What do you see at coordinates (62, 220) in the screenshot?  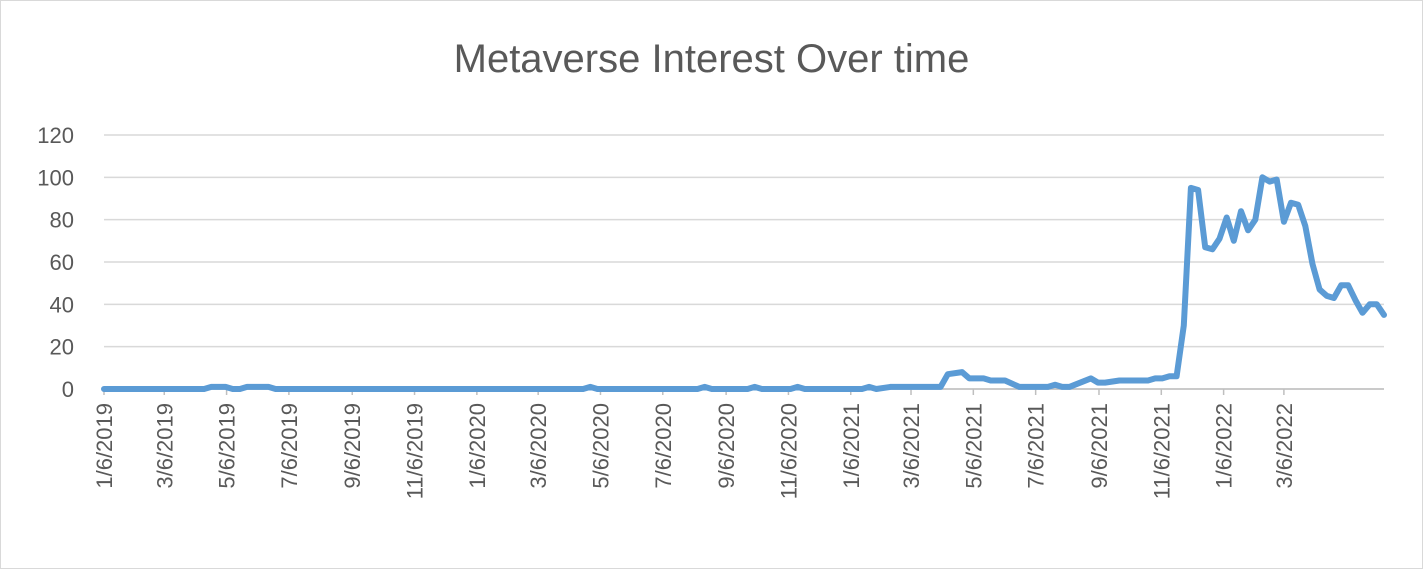 I see `y-tick-label: 80` at bounding box center [62, 220].